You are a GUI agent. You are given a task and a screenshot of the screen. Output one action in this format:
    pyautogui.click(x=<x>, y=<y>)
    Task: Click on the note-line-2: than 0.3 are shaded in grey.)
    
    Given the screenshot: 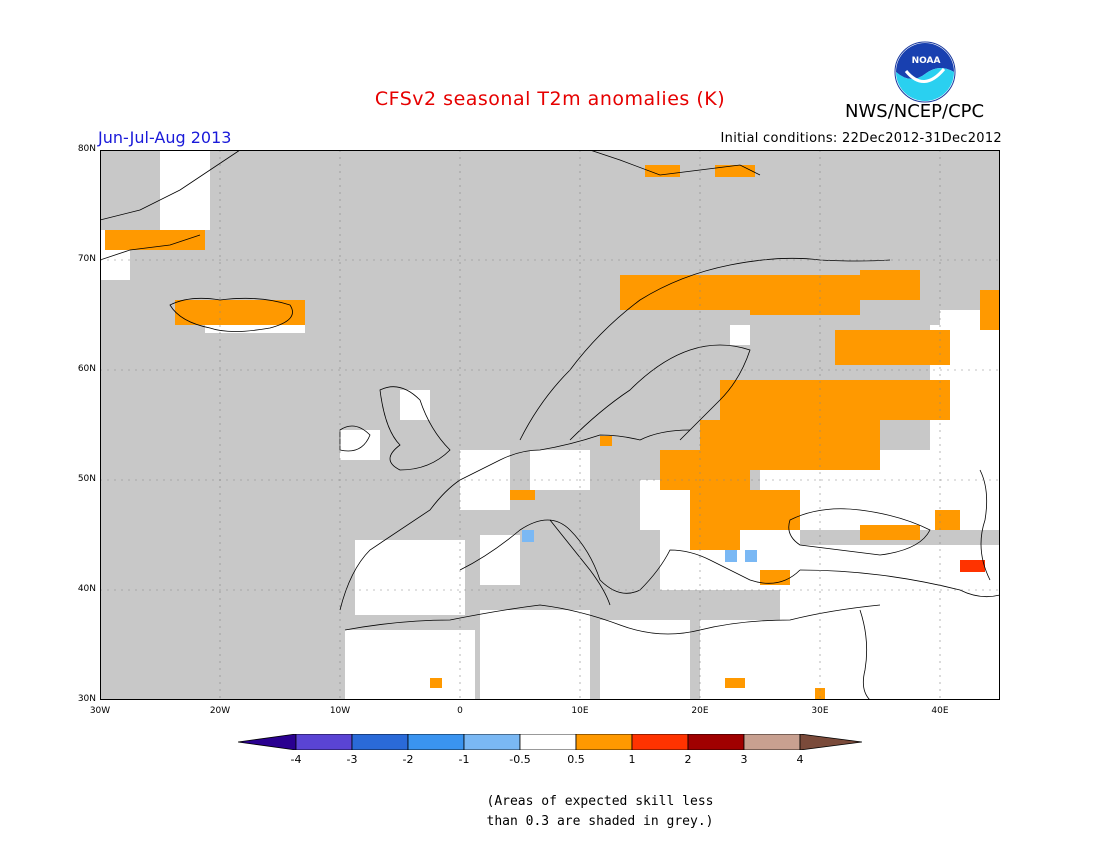 What is the action you would take?
    pyautogui.click(x=600, y=821)
    